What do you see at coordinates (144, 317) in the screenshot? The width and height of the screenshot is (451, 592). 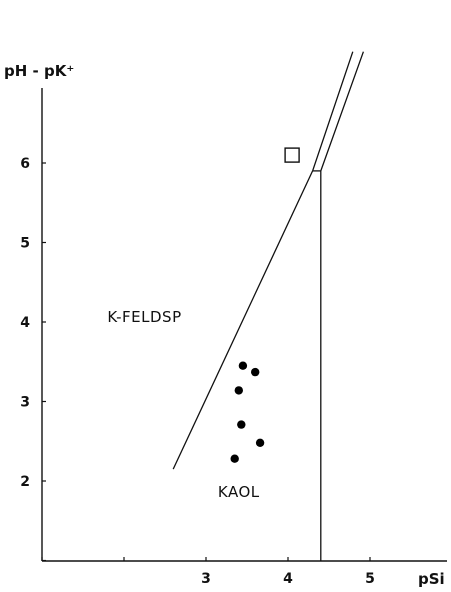 I see `region-label: K-FELDSP` at bounding box center [144, 317].